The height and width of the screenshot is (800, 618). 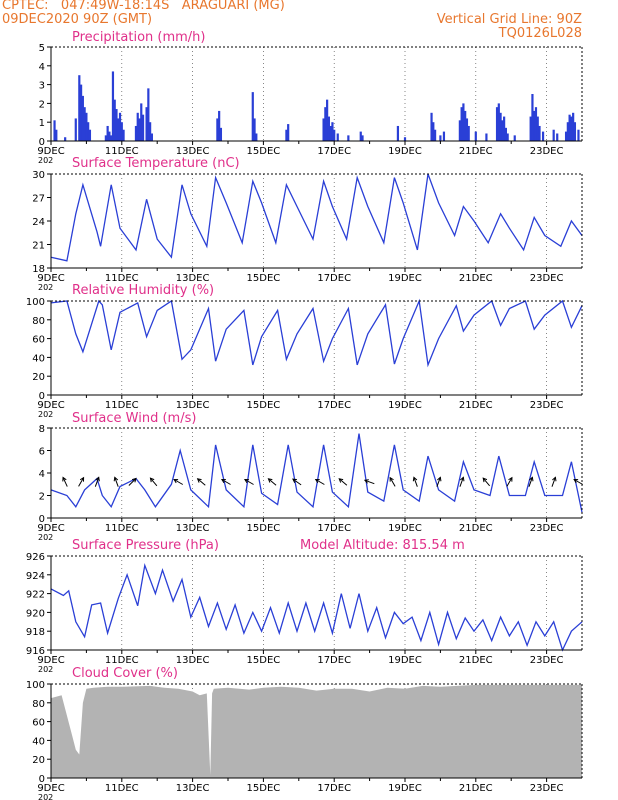 What do you see at coordinates (42, 519) in the screenshot?
I see `y-tick-label: 0` at bounding box center [42, 519].